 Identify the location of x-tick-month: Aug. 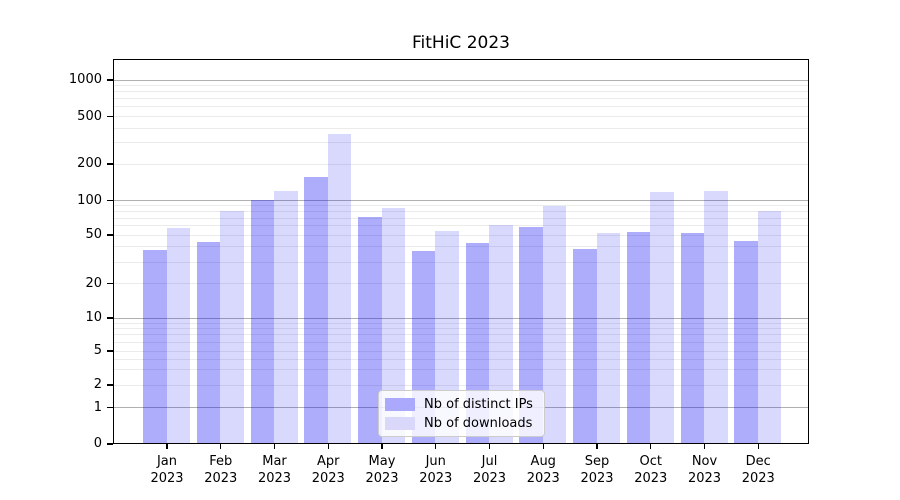
(543, 461).